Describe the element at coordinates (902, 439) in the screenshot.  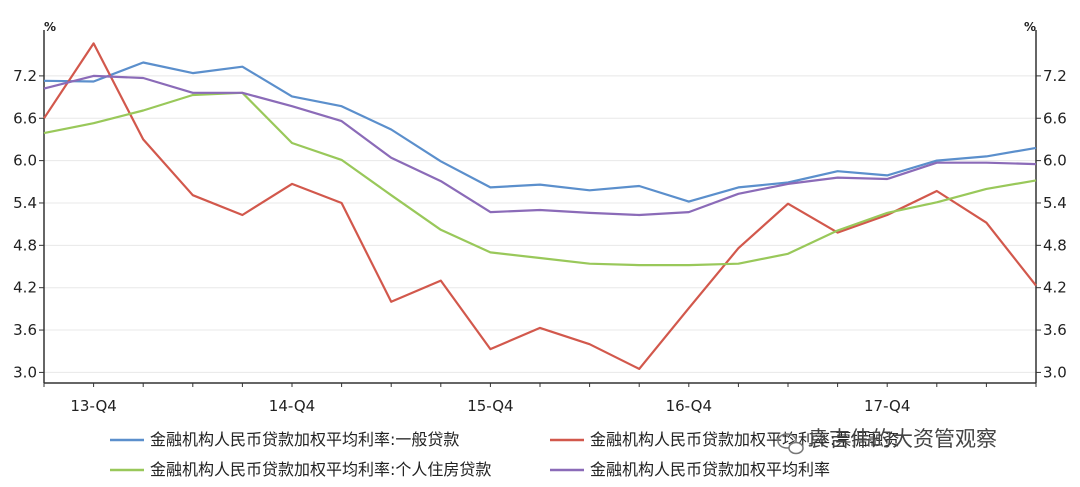
I see `watermark-text: 袁吉伟的大资管观察` at that location.